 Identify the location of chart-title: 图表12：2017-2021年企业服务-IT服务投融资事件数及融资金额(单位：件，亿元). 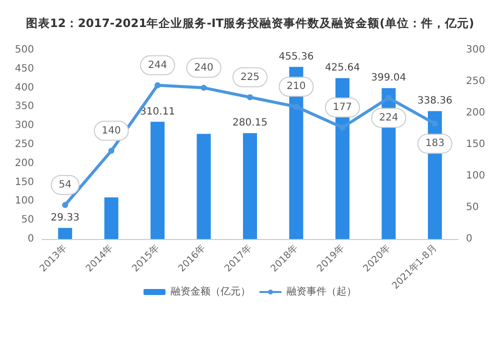
(250, 23).